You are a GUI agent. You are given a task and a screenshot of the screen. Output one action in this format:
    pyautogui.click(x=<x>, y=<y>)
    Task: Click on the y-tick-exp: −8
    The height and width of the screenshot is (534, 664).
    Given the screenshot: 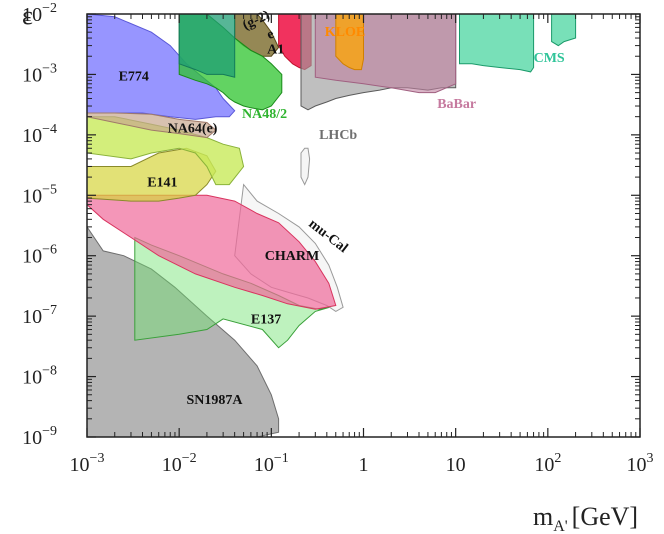 What is the action you would take?
    pyautogui.click(x=49, y=371)
    